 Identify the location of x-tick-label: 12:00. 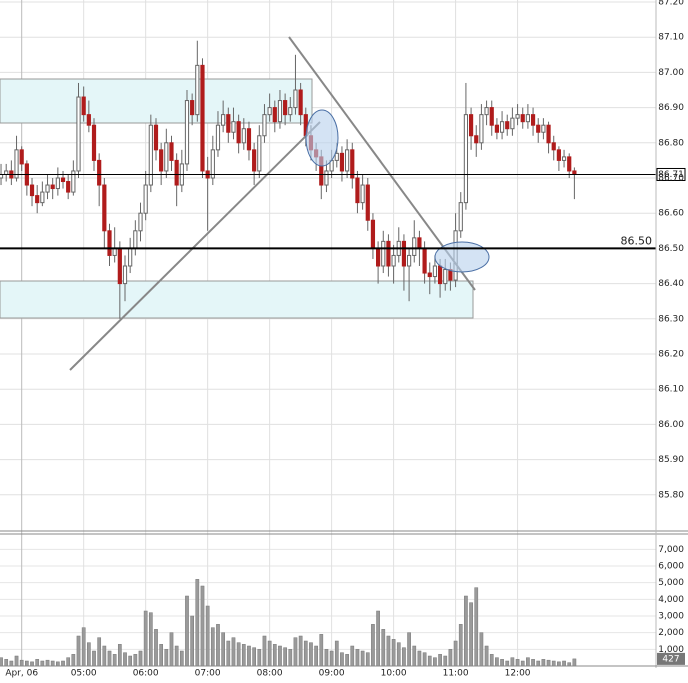
(518, 674).